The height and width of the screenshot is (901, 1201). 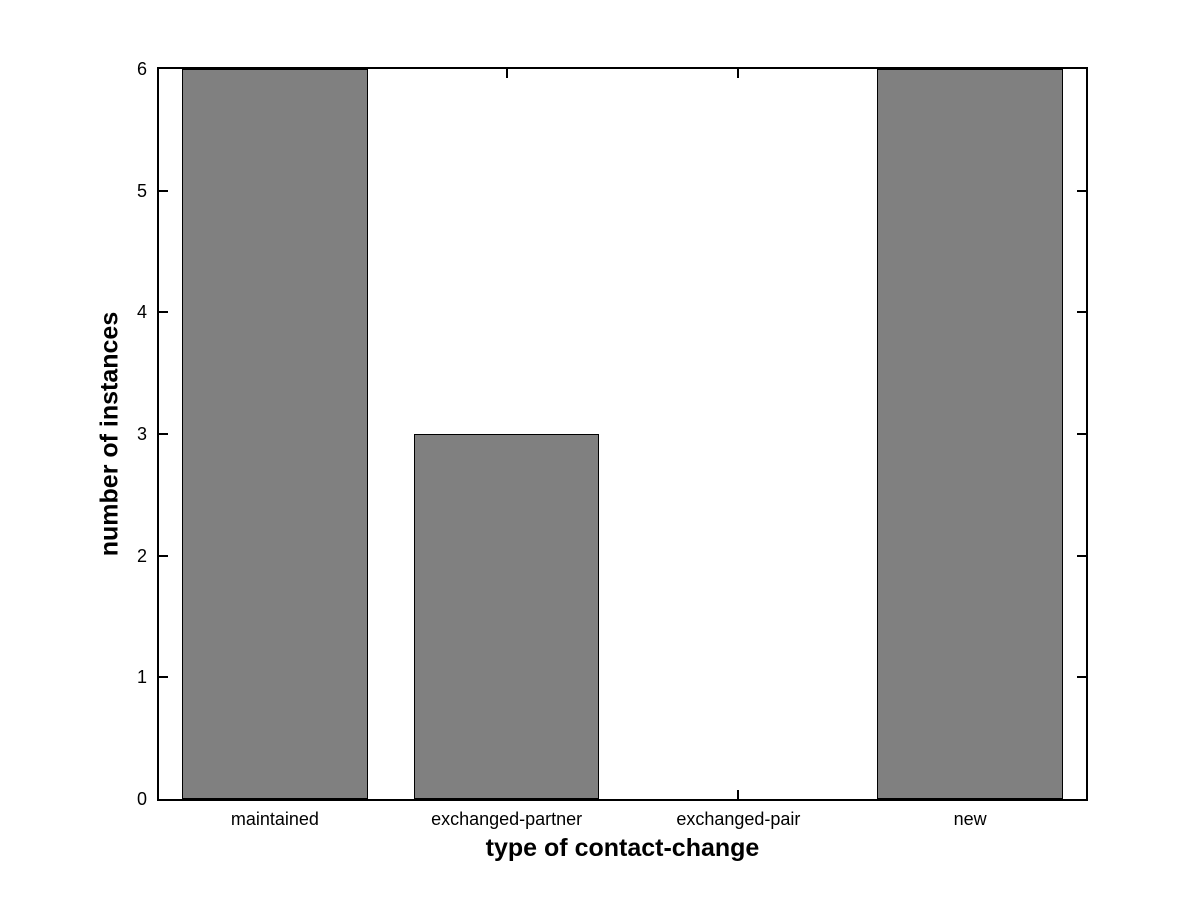 I want to click on bar-new, so click(x=970, y=434).